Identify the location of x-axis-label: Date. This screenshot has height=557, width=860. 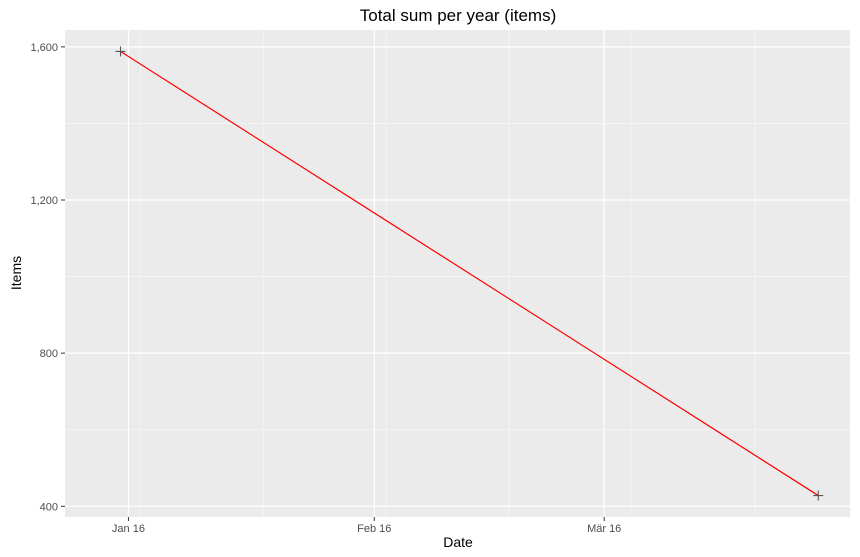
(458, 542).